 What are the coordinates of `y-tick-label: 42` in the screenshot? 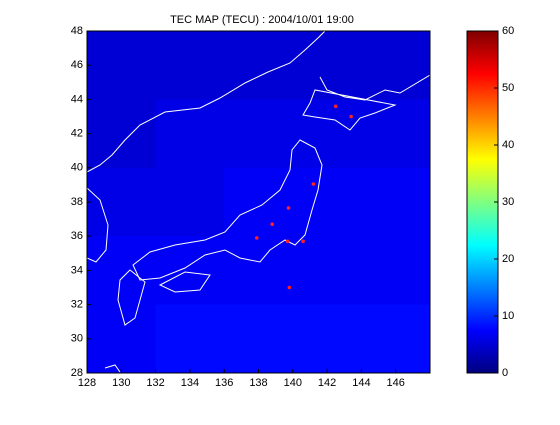 It's located at (77, 134).